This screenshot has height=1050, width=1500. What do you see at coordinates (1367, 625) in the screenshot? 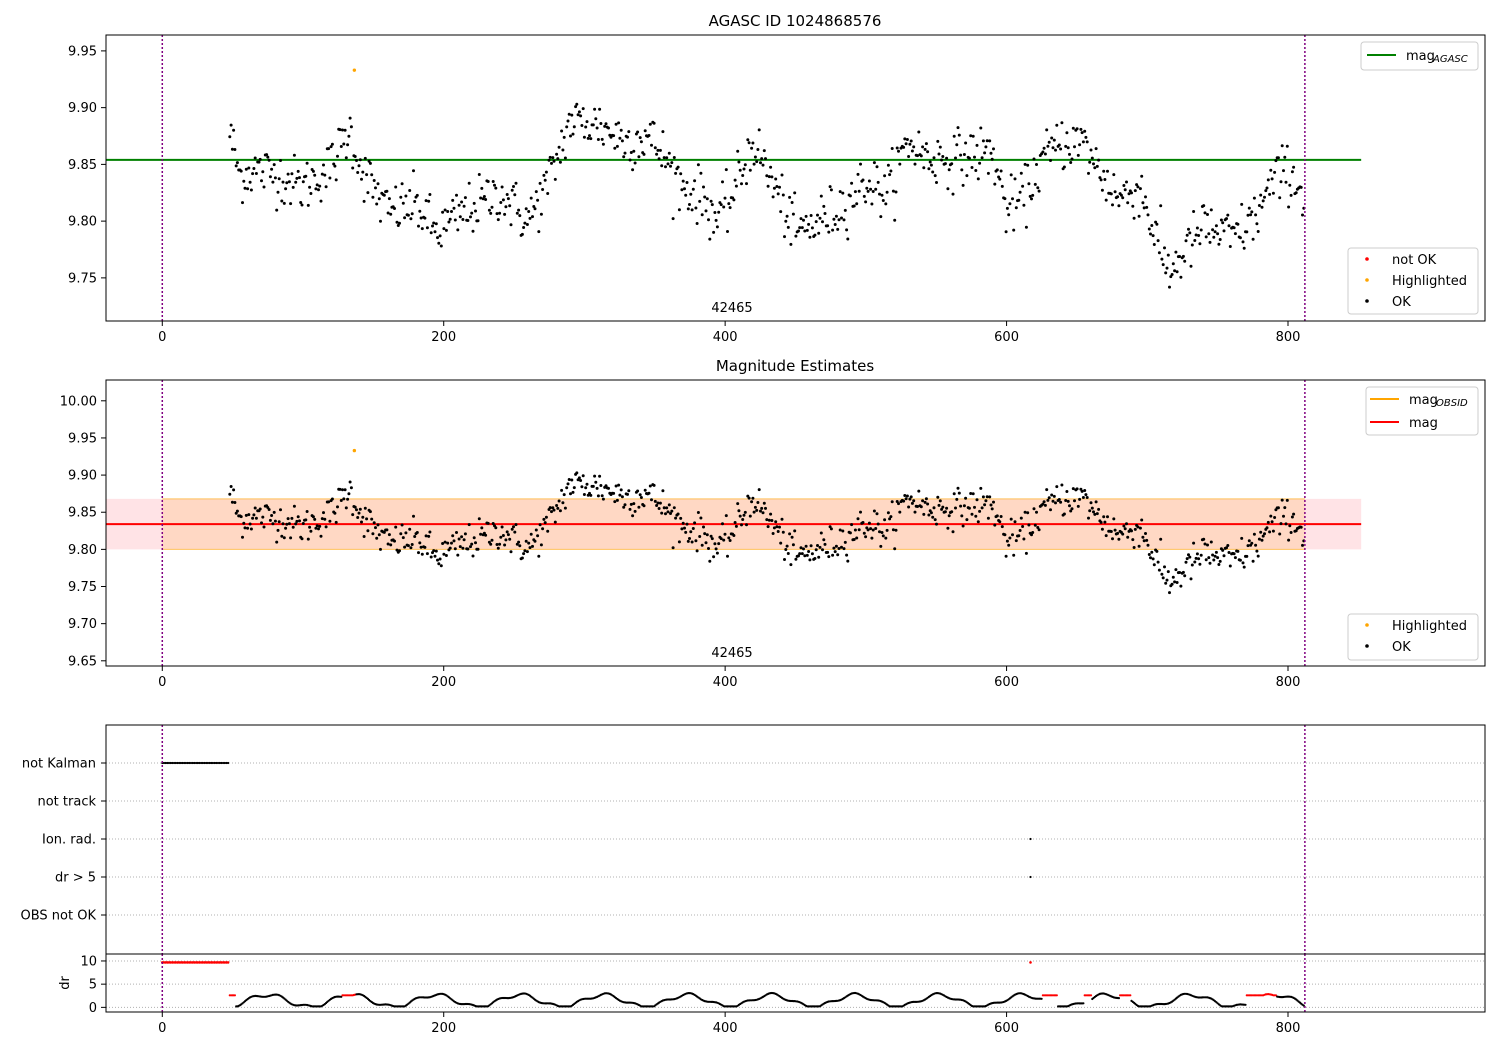
I see `legend2-highlighted-marker` at bounding box center [1367, 625].